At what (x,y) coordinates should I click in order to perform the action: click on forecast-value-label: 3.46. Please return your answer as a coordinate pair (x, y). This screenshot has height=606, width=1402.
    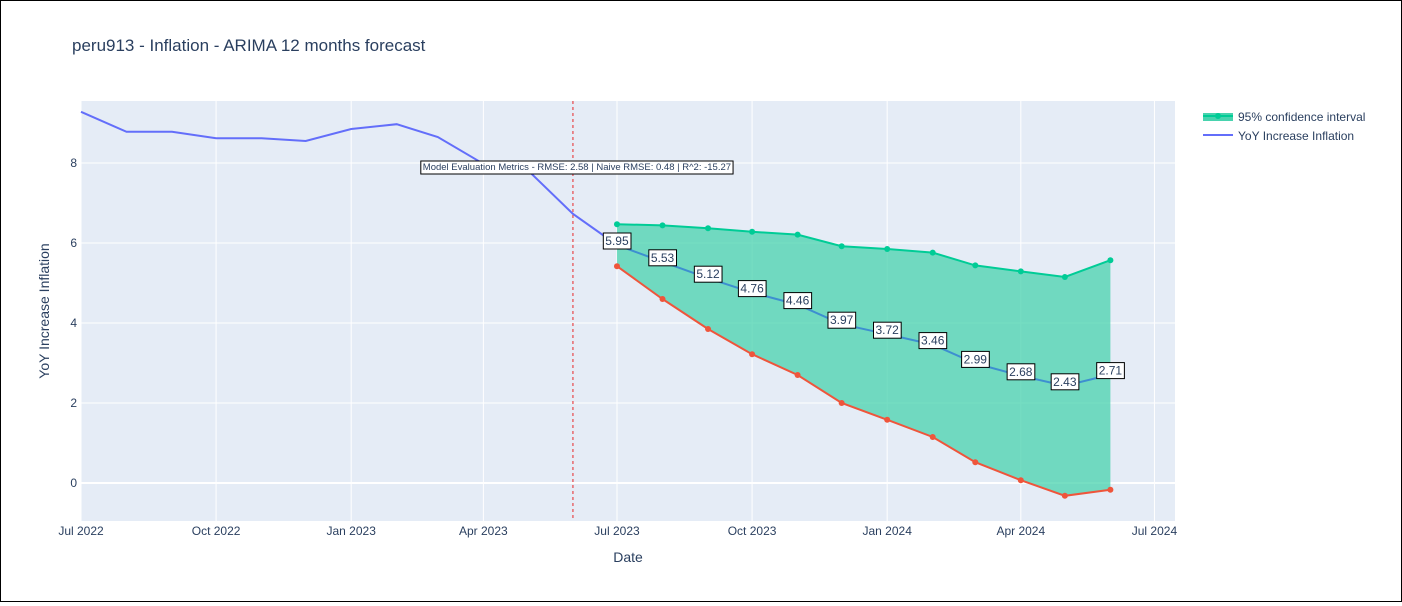
    Looking at the image, I should click on (933, 341).